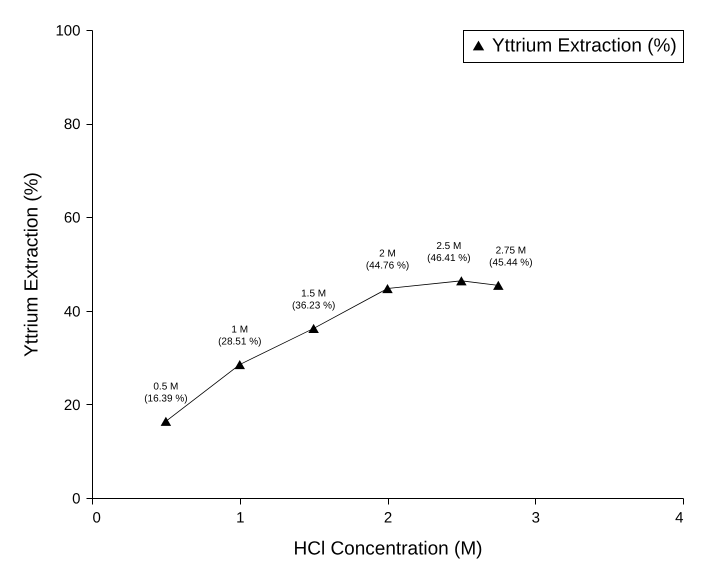  I want to click on data-label: 2.5 M (46.41 %), so click(449, 252).